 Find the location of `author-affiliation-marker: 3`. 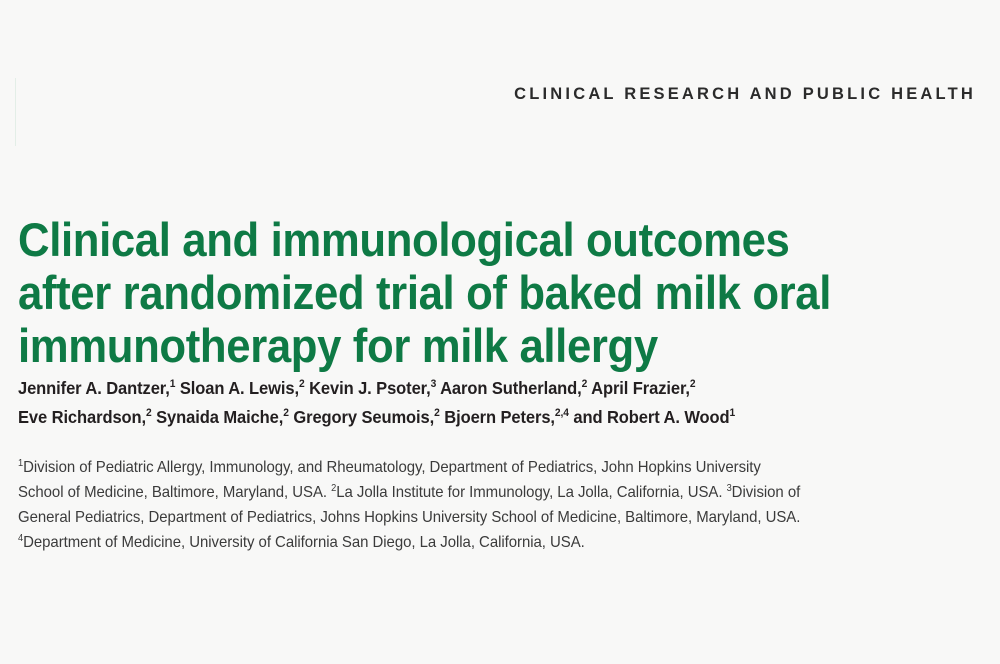

author-affiliation-marker: 3 is located at coordinates (433, 384).